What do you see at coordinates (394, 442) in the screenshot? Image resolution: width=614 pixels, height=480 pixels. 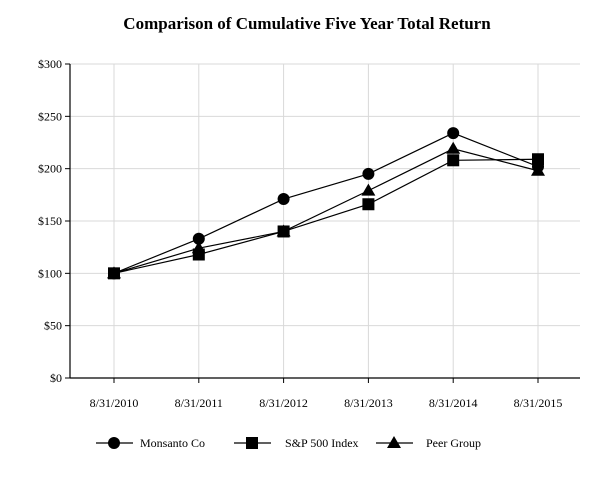 I see `legend-marker-triangle` at bounding box center [394, 442].